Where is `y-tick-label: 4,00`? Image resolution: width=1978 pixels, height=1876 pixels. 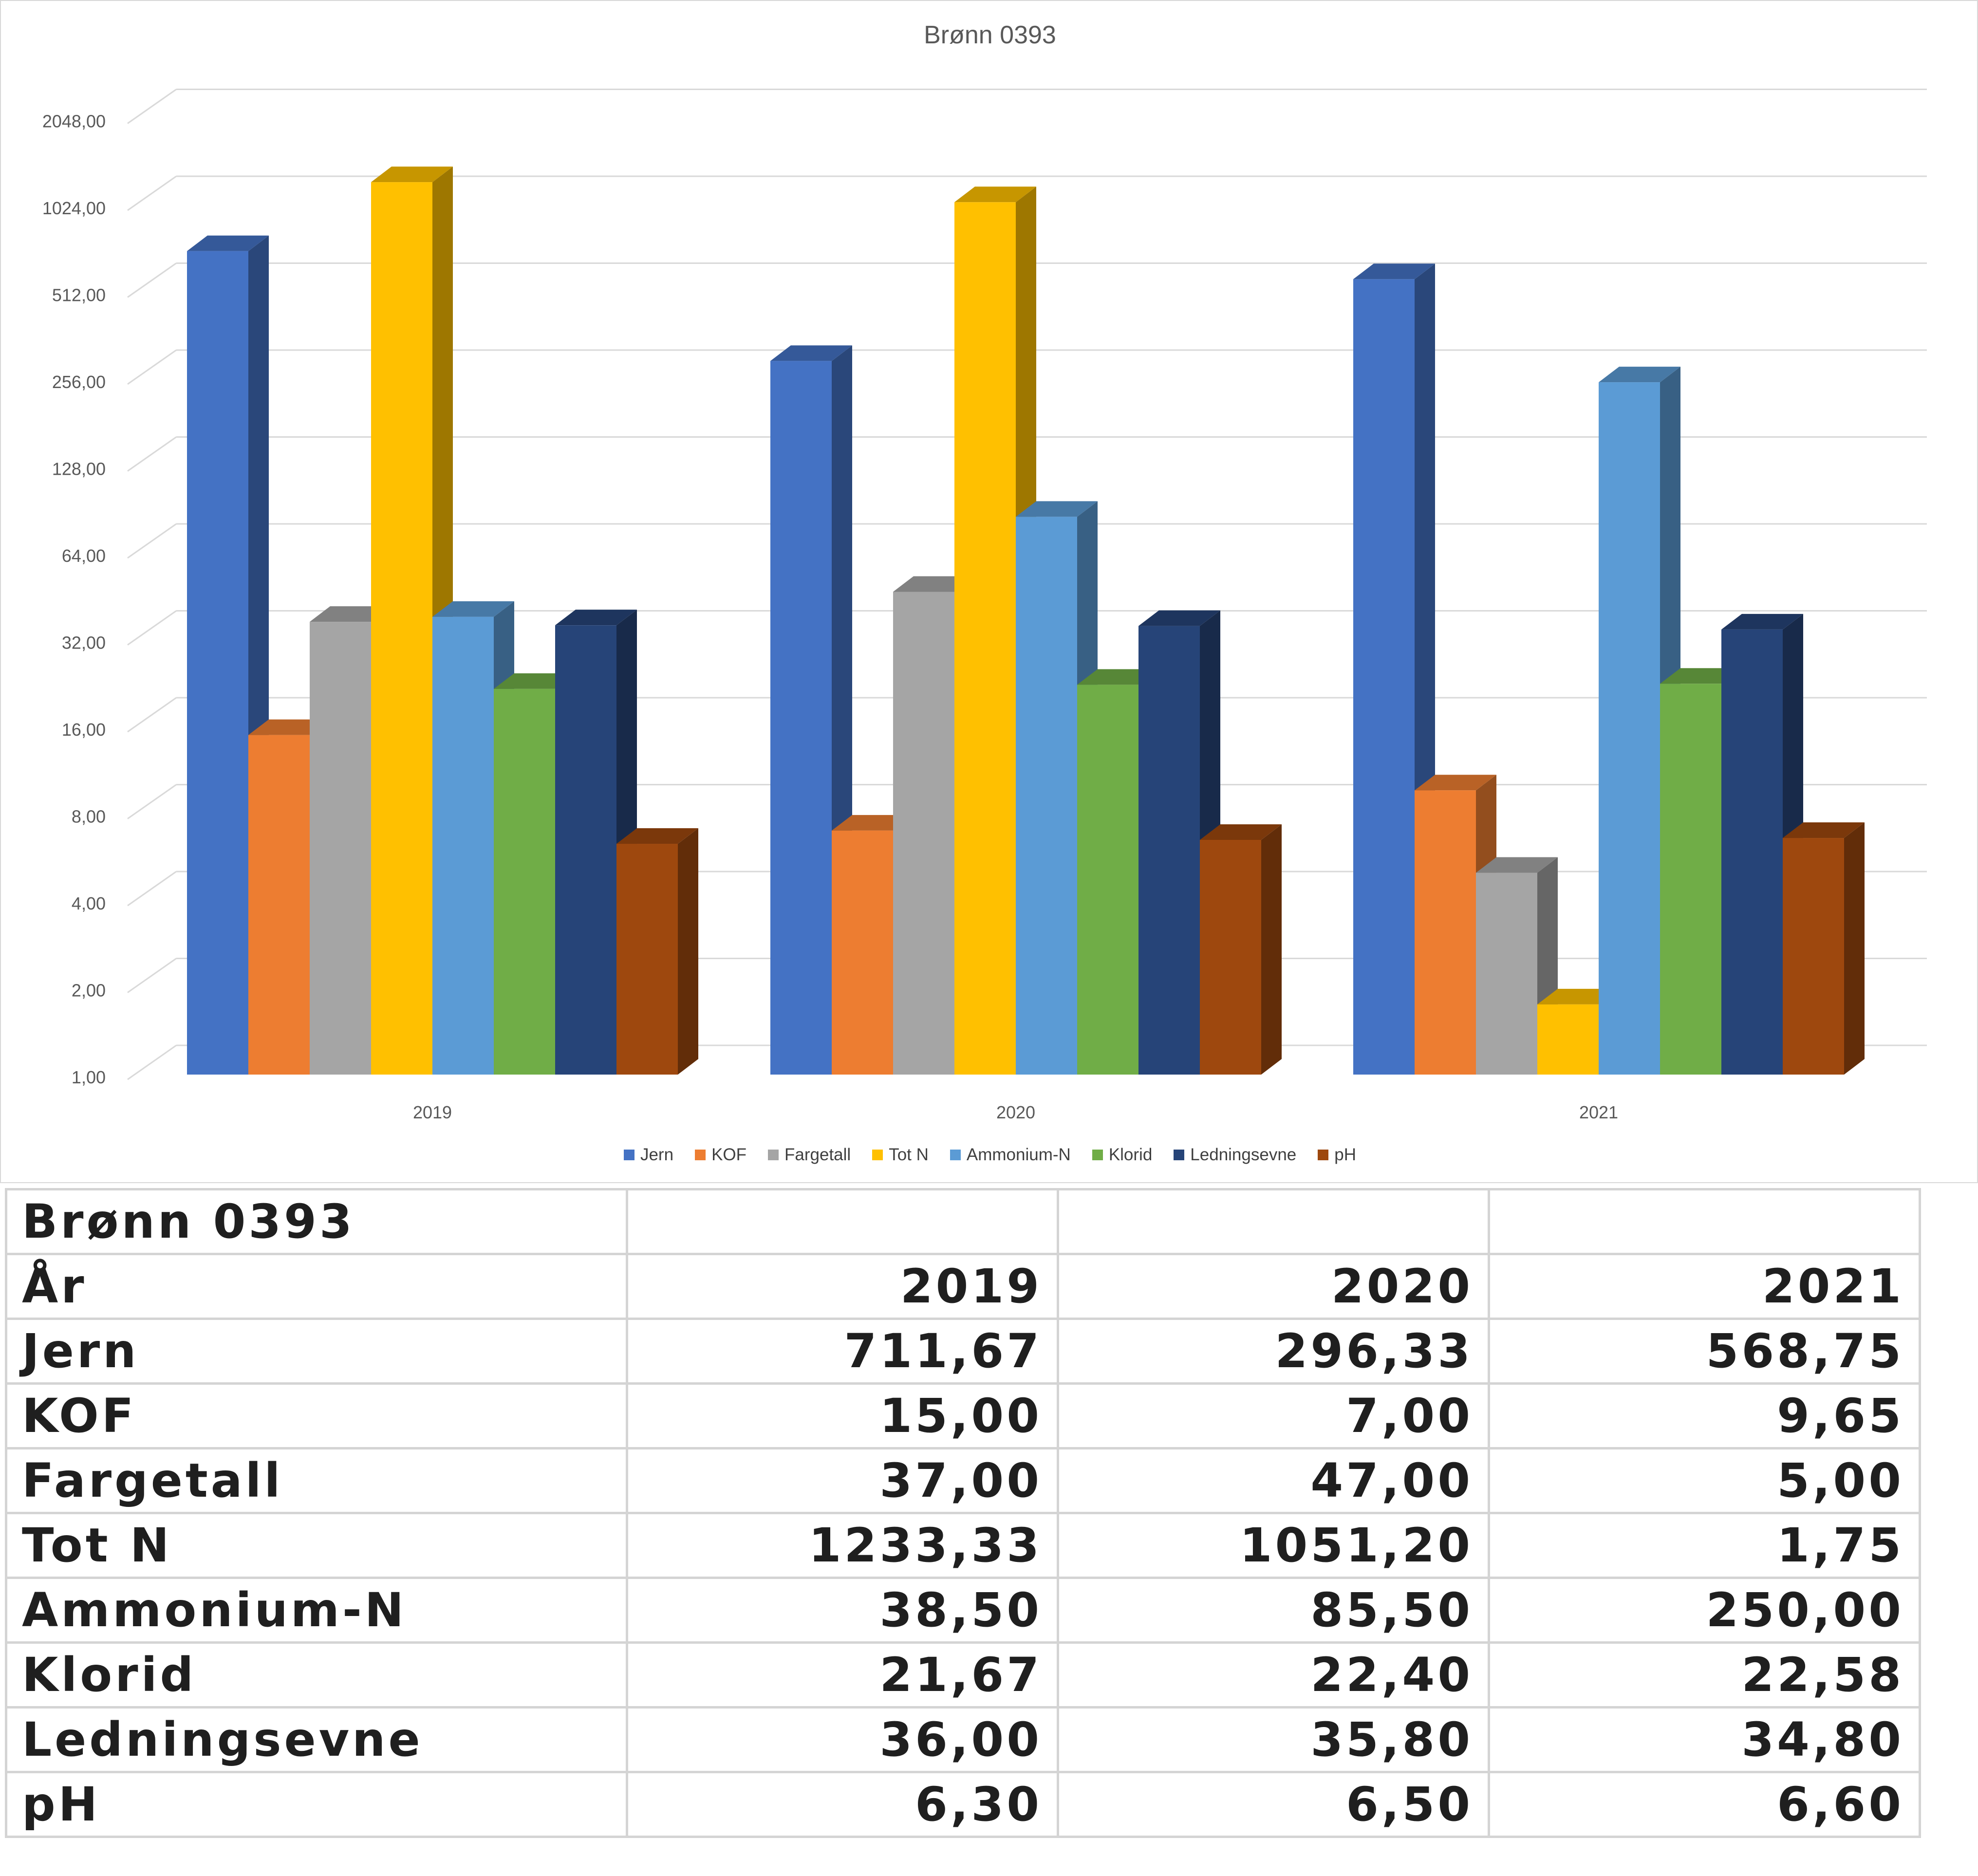 y-tick-label: 4,00 is located at coordinates (89, 903).